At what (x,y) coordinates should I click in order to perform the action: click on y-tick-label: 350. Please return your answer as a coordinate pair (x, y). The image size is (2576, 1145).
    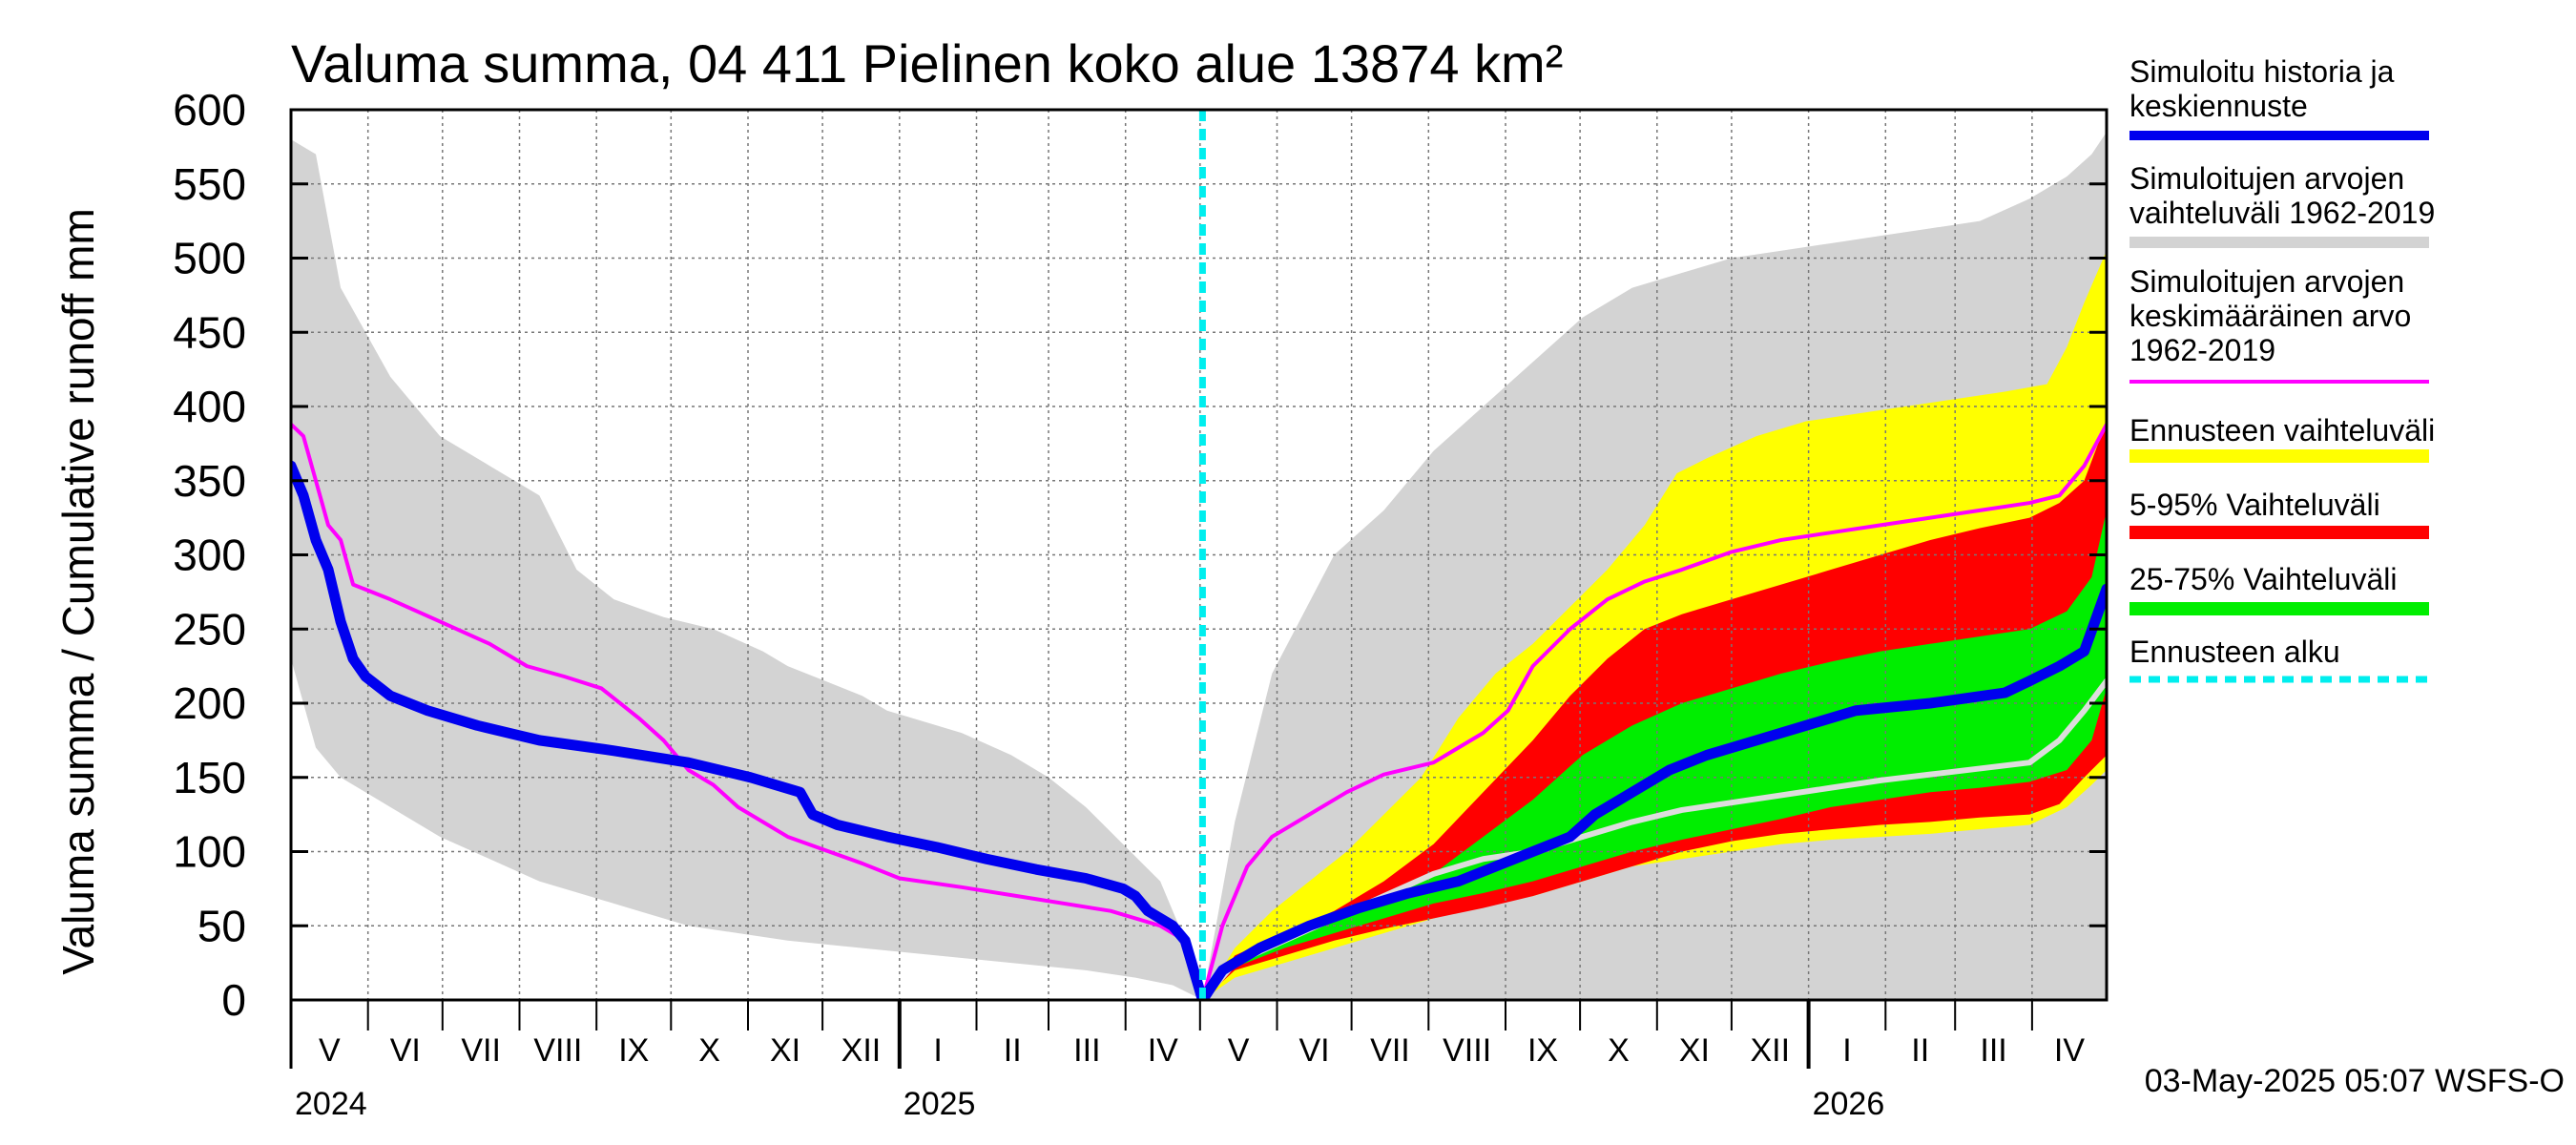
    Looking at the image, I should click on (209, 481).